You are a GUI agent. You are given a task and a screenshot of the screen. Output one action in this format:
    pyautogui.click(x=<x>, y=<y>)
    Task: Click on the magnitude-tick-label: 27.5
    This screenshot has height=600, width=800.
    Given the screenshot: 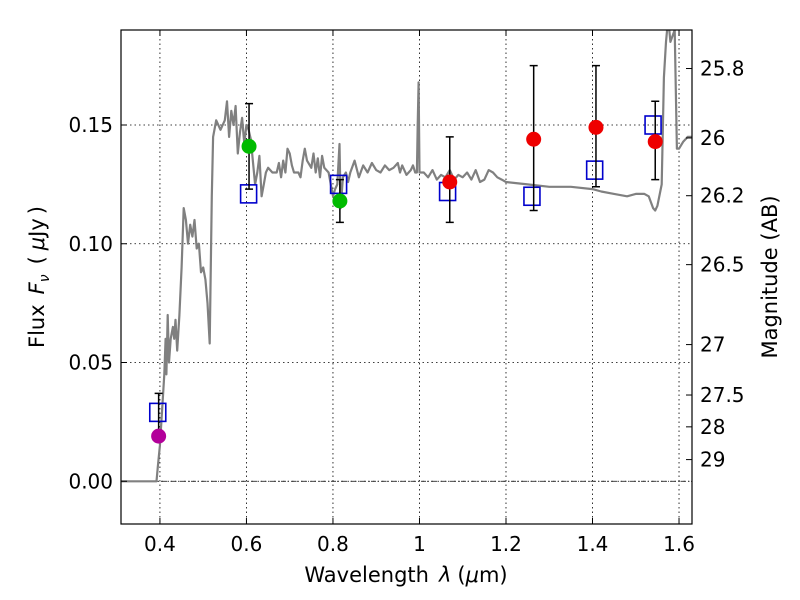 What is the action you would take?
    pyautogui.click(x=722, y=395)
    